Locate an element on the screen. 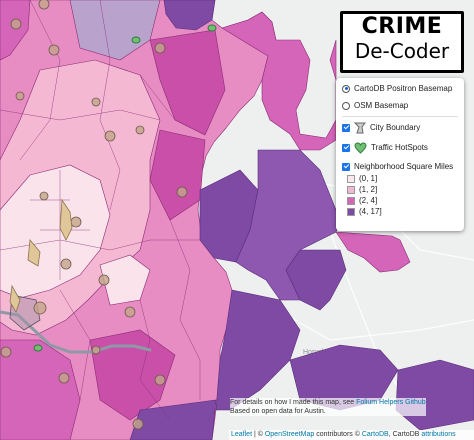  crime-decoder-logo: CRIME De-Coder is located at coordinates (402, 42).